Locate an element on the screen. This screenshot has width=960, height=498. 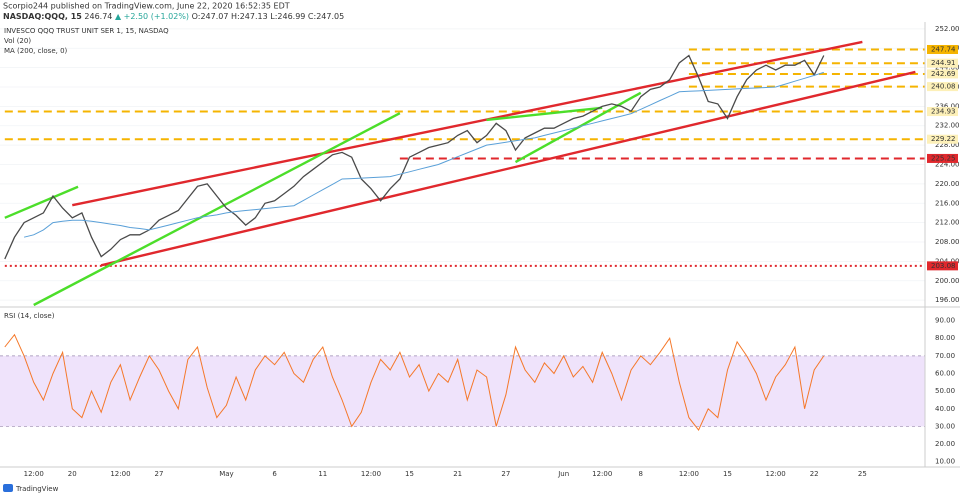
x-tick-label: May is located at coordinates (226, 474).